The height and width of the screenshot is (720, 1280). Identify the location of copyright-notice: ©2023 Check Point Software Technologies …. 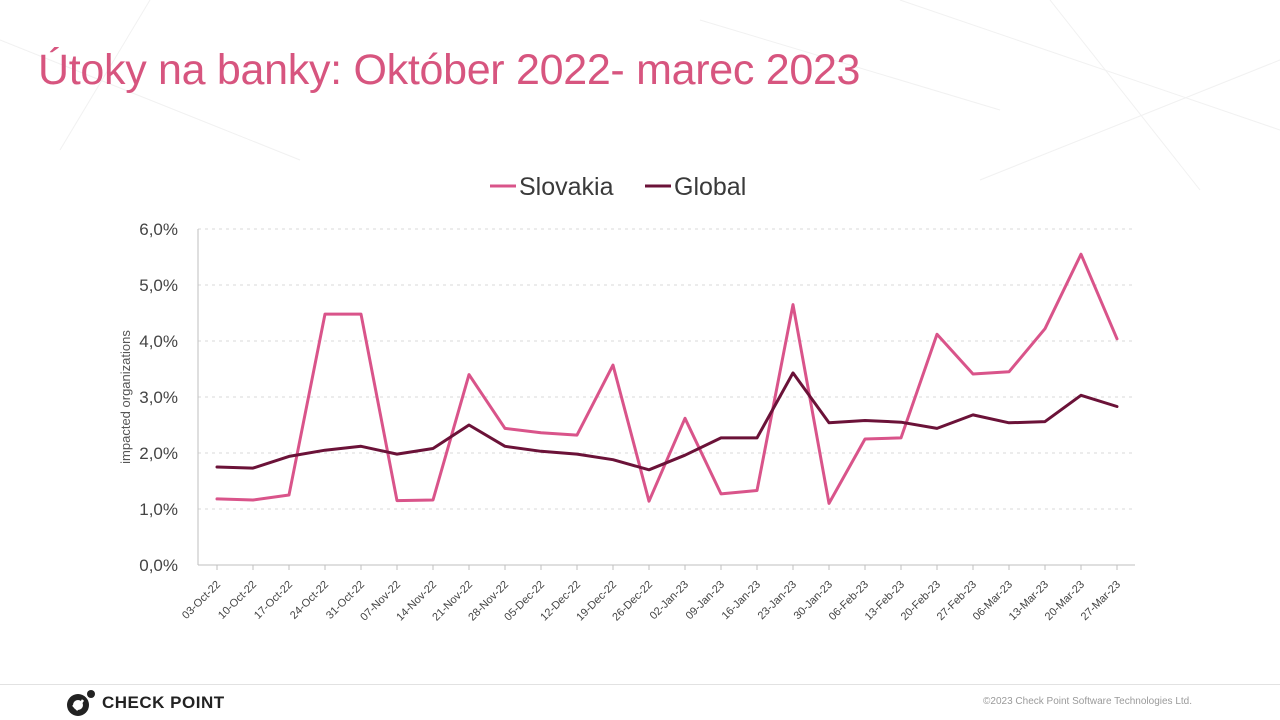
(1087, 701).